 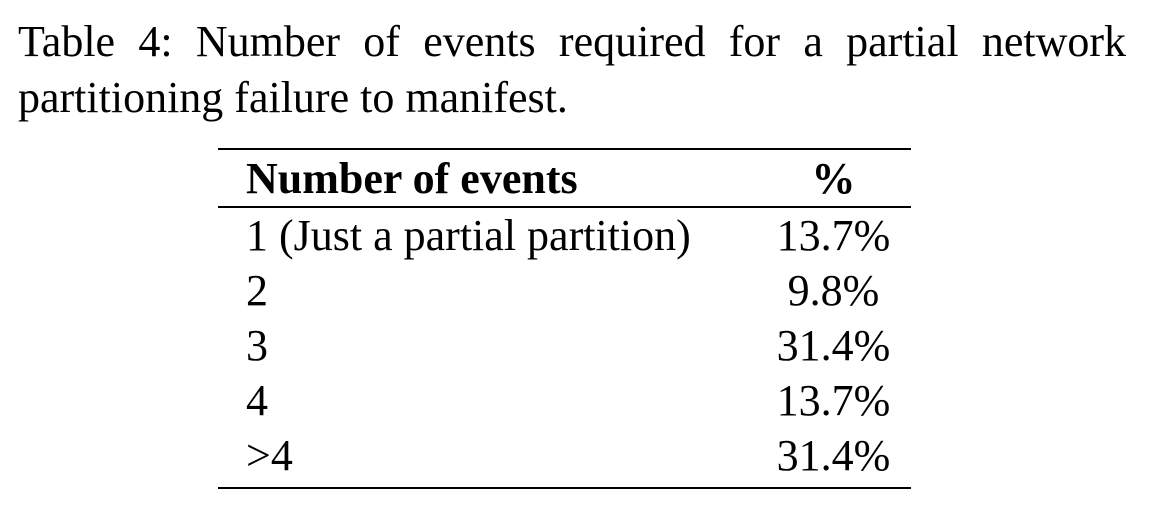 I want to click on header-row: Number of events %, so click(x=564, y=178).